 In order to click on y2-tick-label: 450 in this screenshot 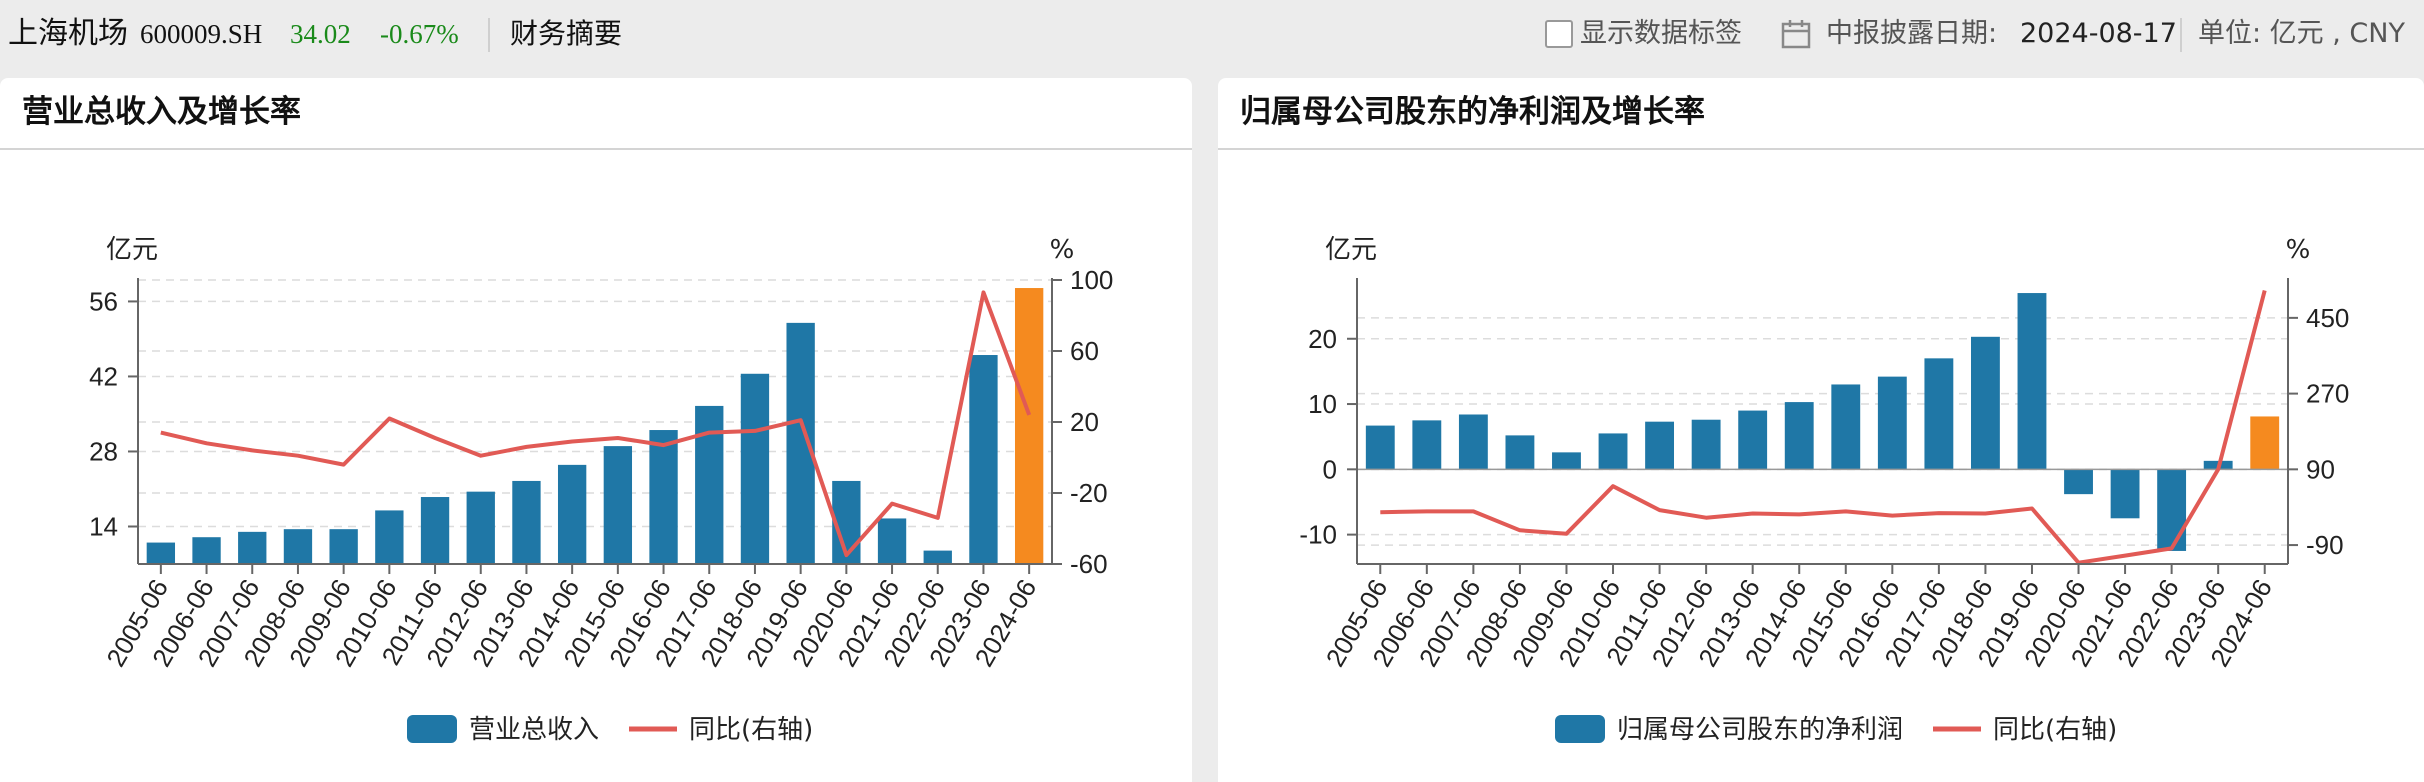, I will do `click(2327, 318)`.